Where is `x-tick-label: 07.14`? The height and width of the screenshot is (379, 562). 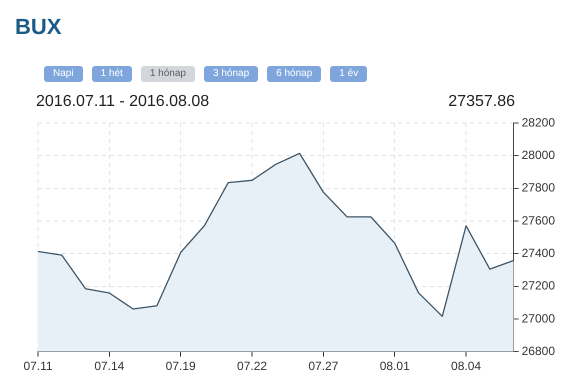 x-tick-label: 07.14 is located at coordinates (109, 366).